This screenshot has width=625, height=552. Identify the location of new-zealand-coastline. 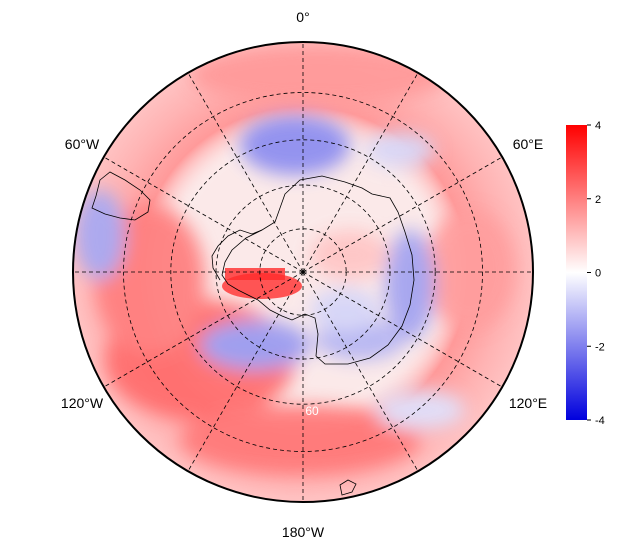
(348, 487).